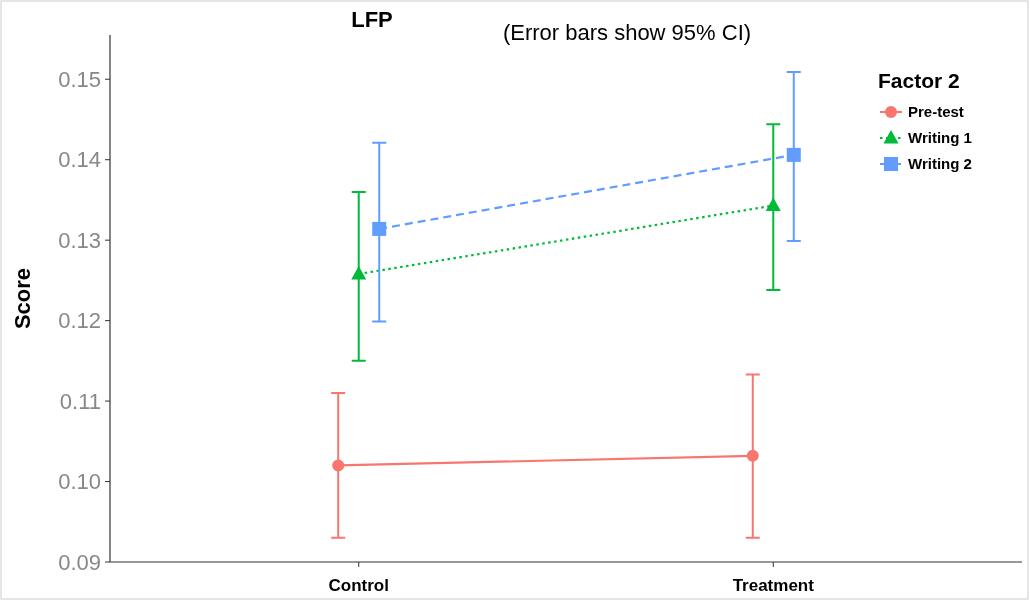 The image size is (1030, 608). Describe the element at coordinates (79, 562) in the screenshot. I see `y-tick-label: 0.09` at that location.